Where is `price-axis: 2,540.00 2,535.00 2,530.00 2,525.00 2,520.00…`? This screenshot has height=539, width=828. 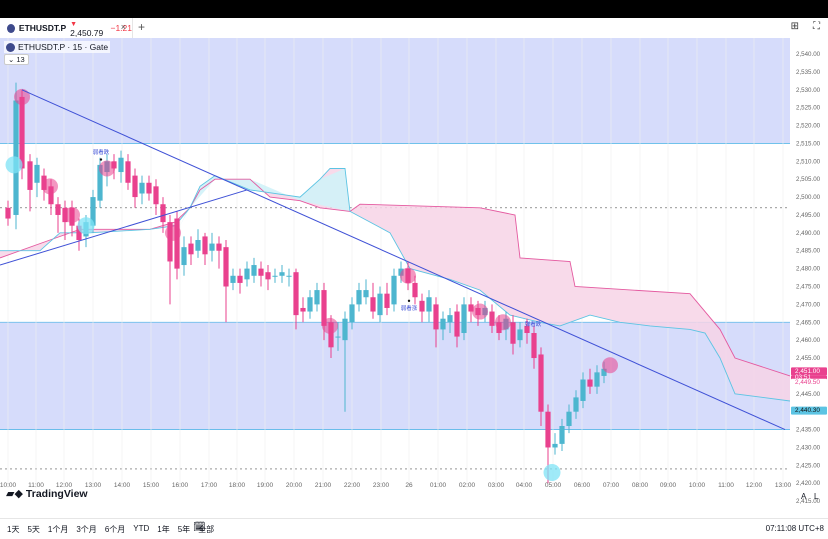
price-axis: 2,540.00 2,535.00 2,530.00 2,525.00 2,520.00… is located at coordinates (809, 271).